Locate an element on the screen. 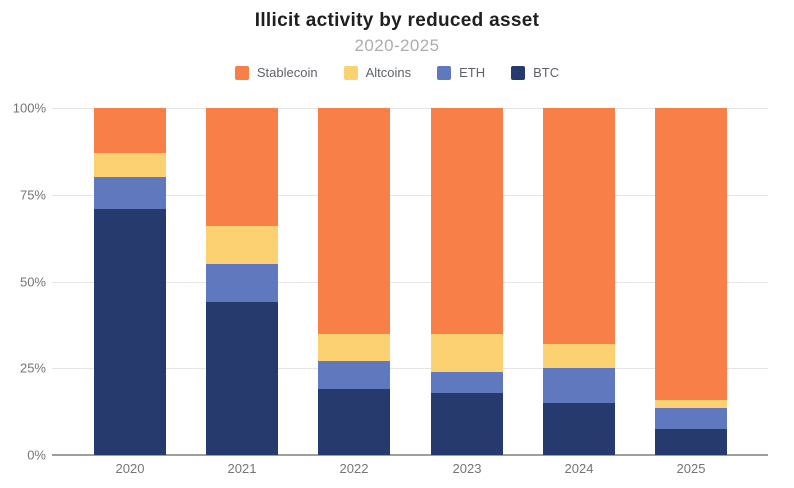 This screenshot has width=794, height=488. segment-btc-2021 is located at coordinates (242, 378).